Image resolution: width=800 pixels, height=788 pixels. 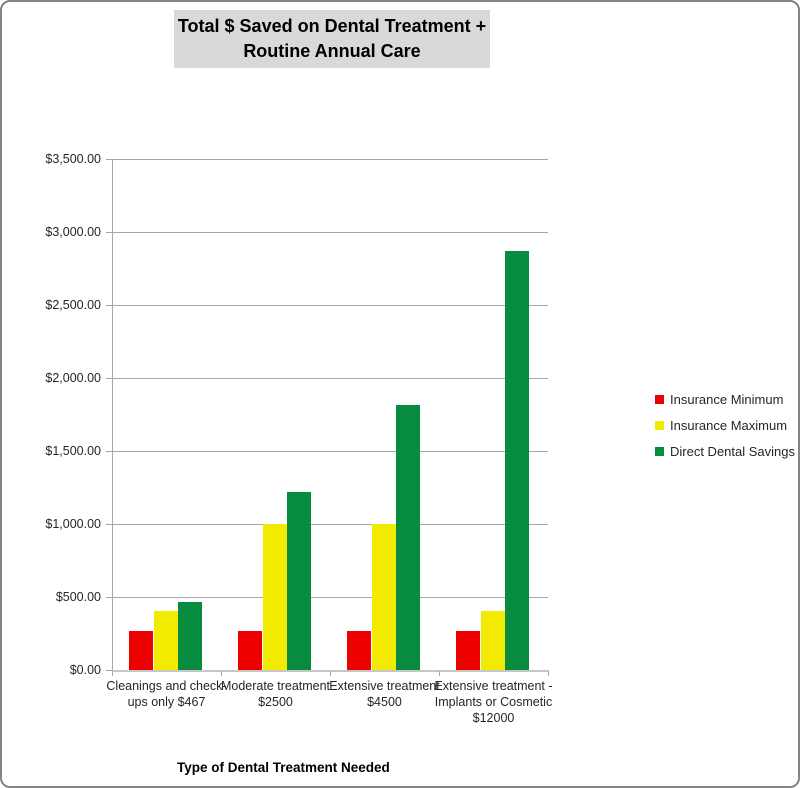 I want to click on legend-label: Insurance Maximum, so click(x=729, y=425).